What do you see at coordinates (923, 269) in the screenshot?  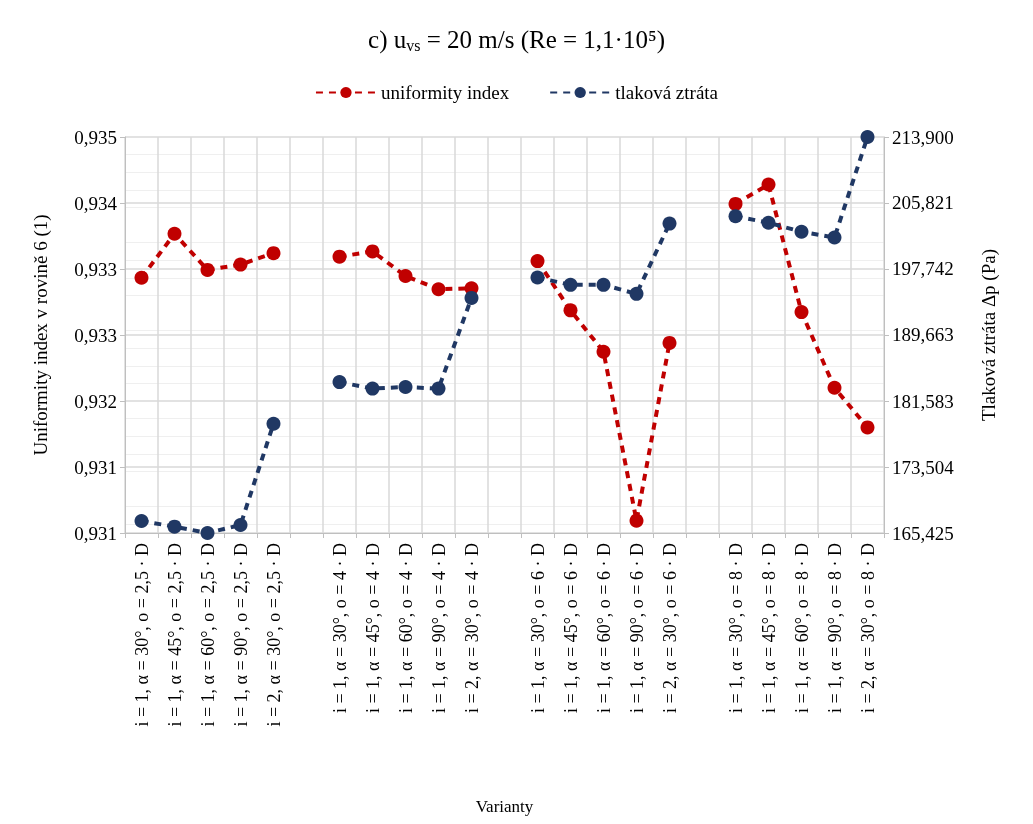 I see `y2-tick-label: 197,742` at bounding box center [923, 269].